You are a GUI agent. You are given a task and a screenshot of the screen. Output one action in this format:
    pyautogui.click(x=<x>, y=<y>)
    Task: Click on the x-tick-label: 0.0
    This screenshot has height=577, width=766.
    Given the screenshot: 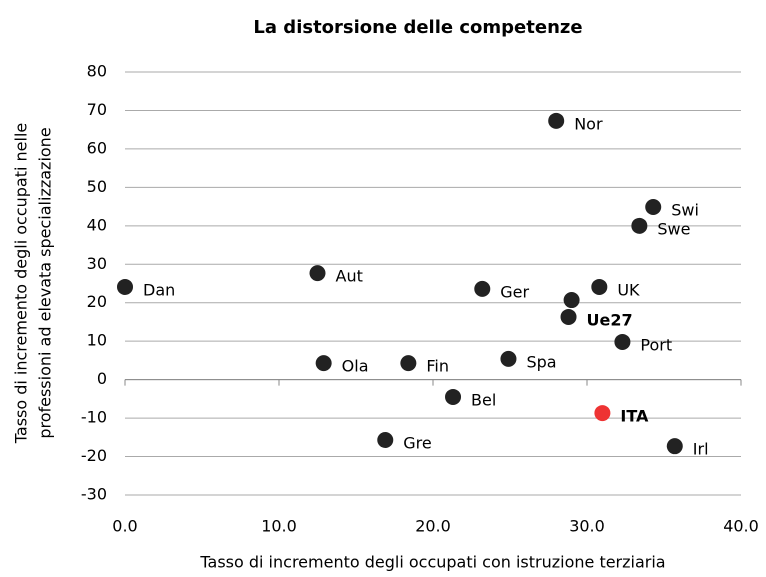 What is the action you would take?
    pyautogui.click(x=124, y=526)
    